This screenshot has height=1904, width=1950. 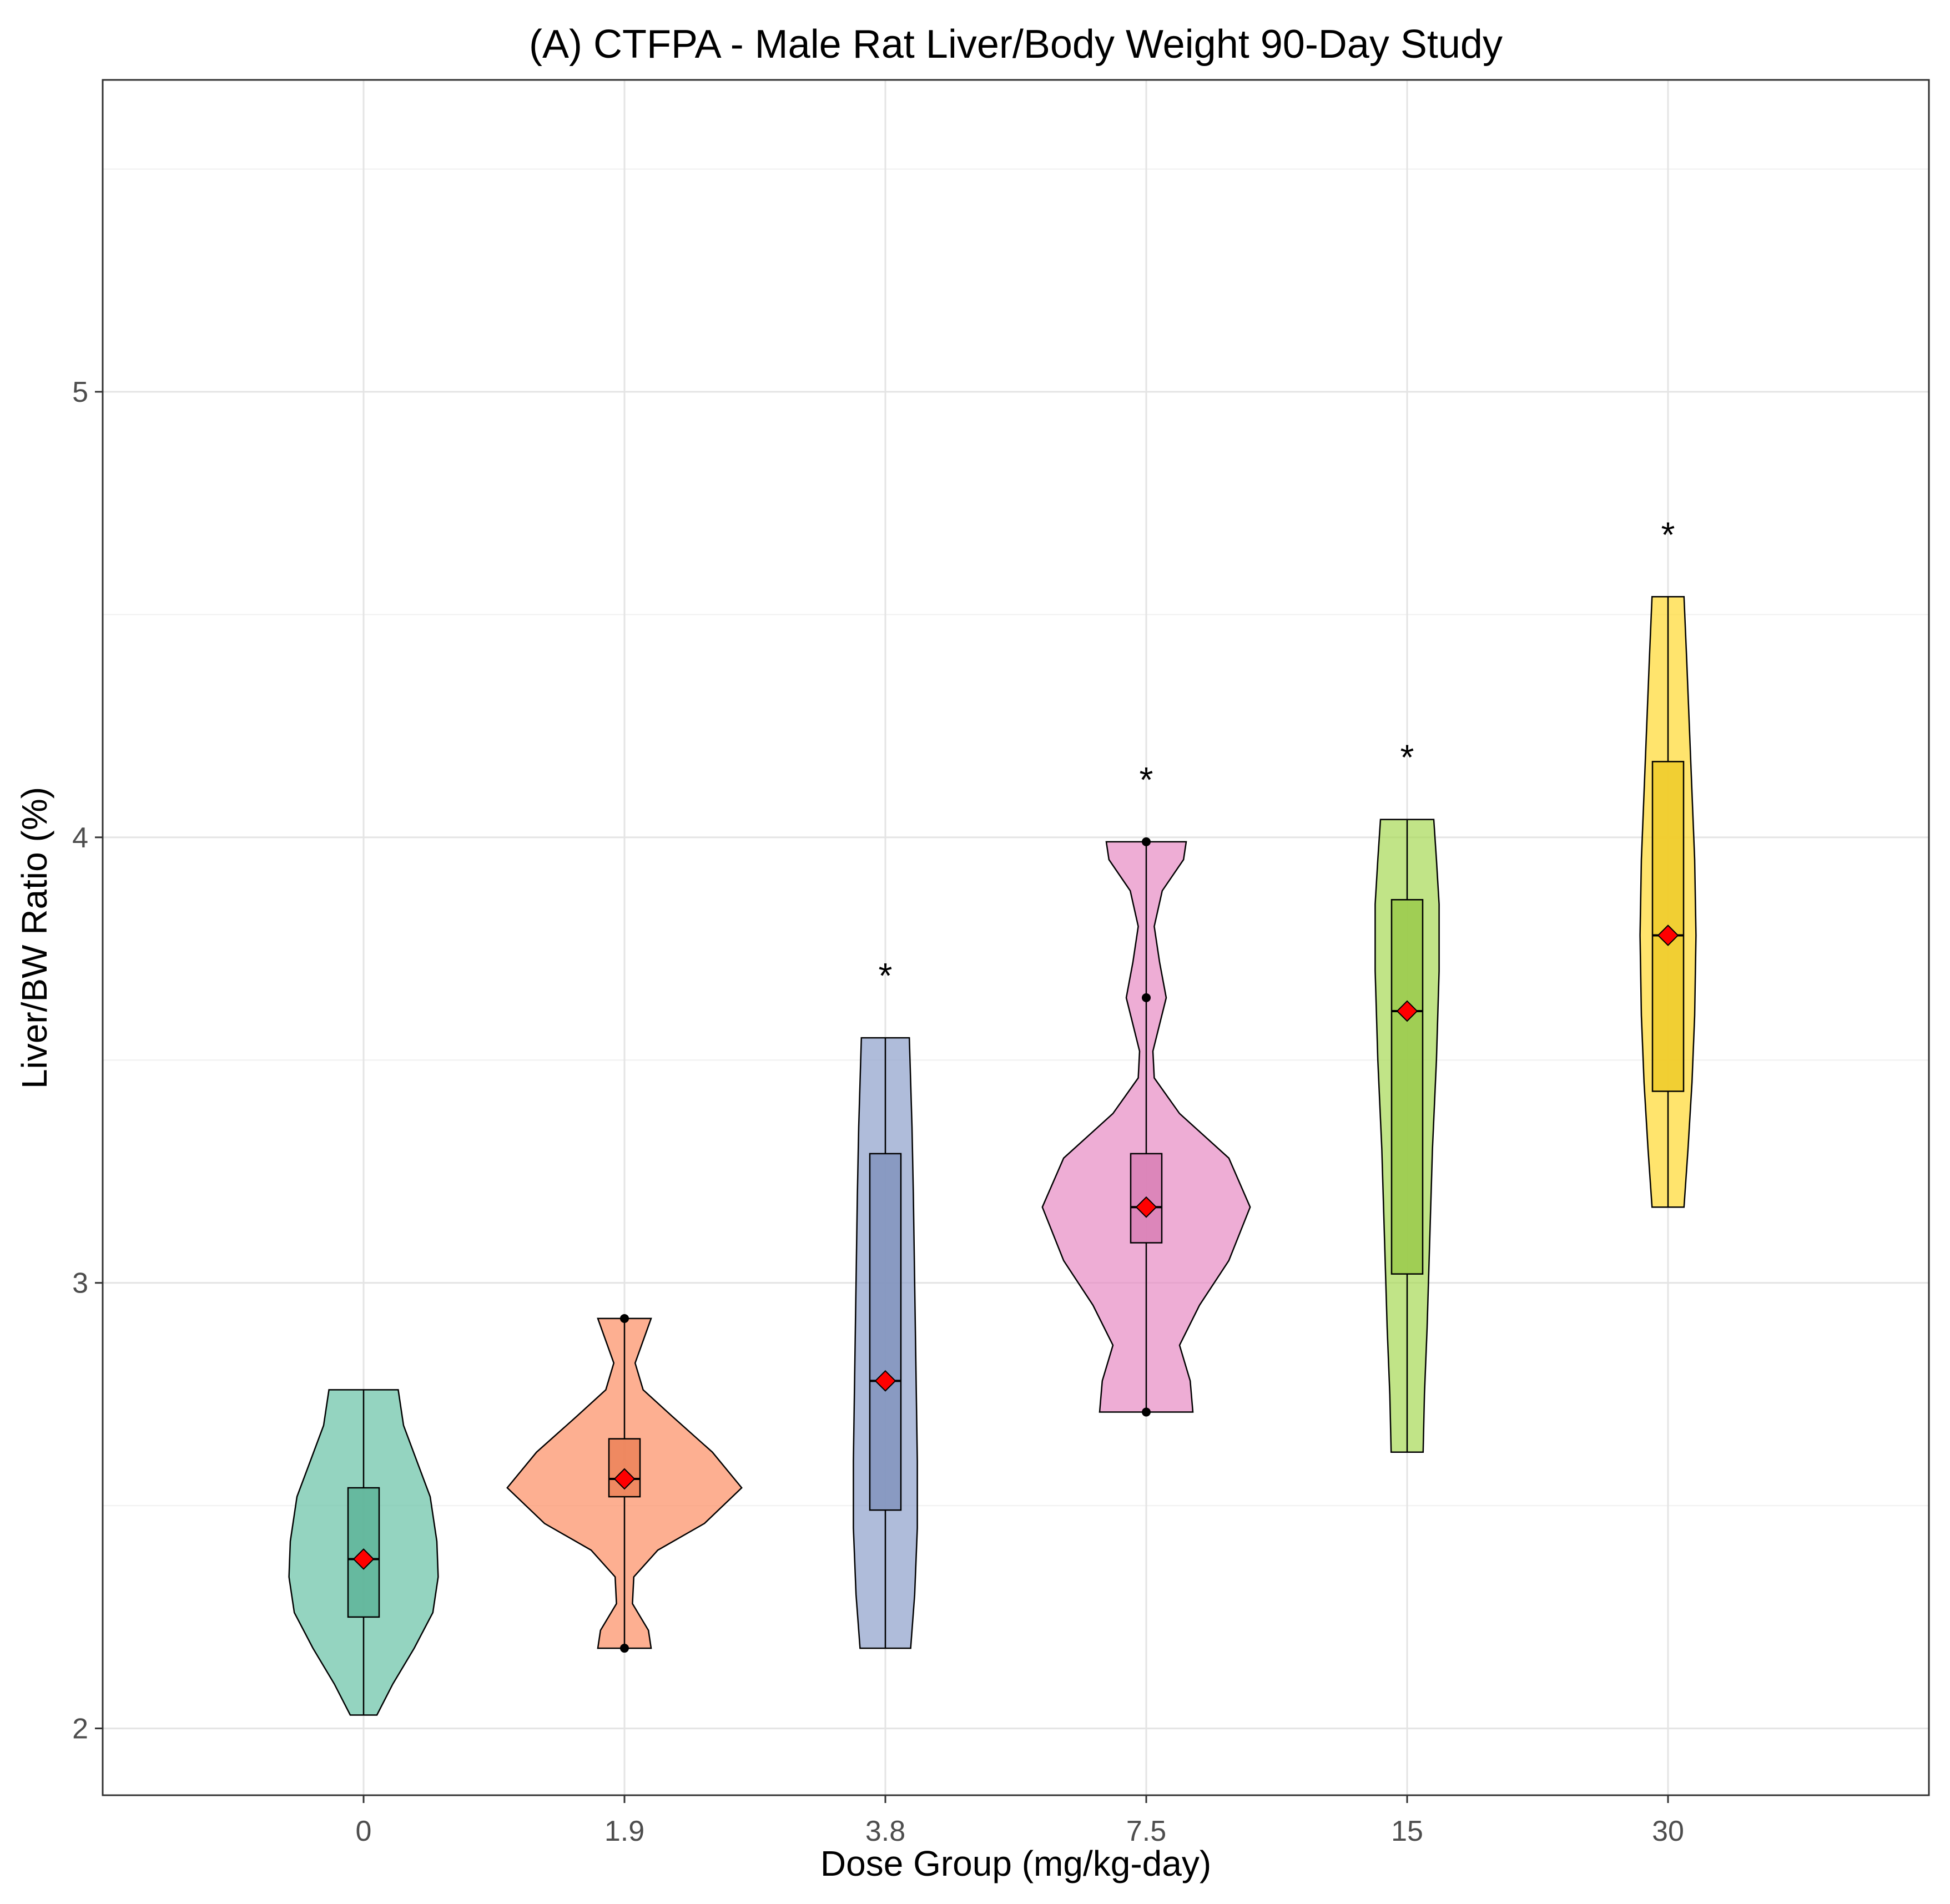 I want to click on y-tick-label: 4, so click(x=80, y=838).